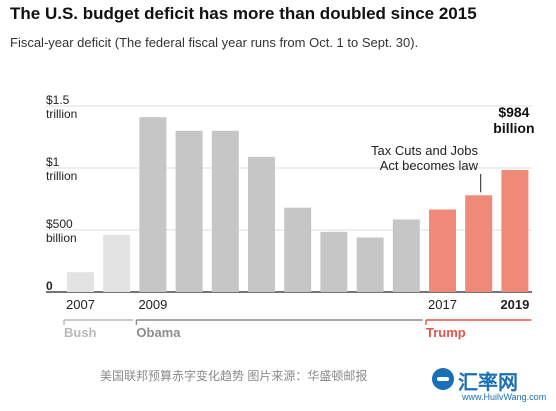  What do you see at coordinates (59, 224) in the screenshot?
I see `y-tick-label: $500` at bounding box center [59, 224].